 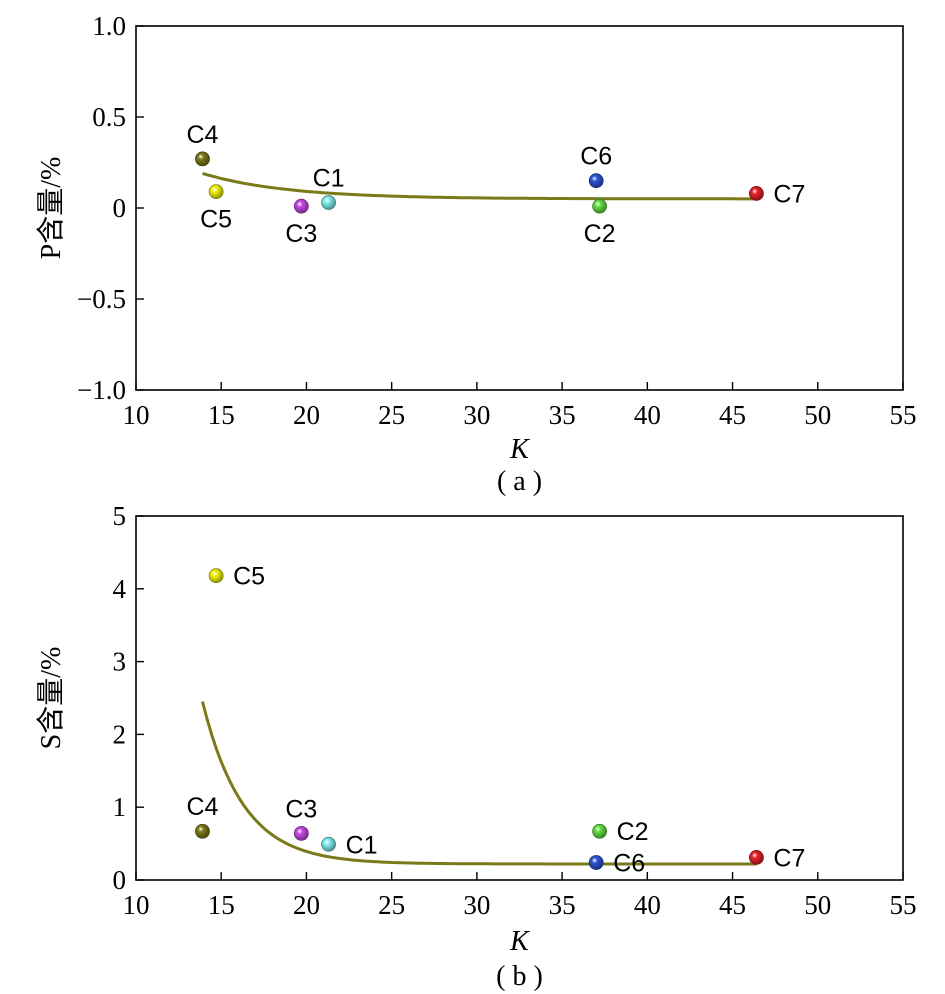 What do you see at coordinates (120, 734) in the screenshot?
I see `y-tick-label: 2` at bounding box center [120, 734].